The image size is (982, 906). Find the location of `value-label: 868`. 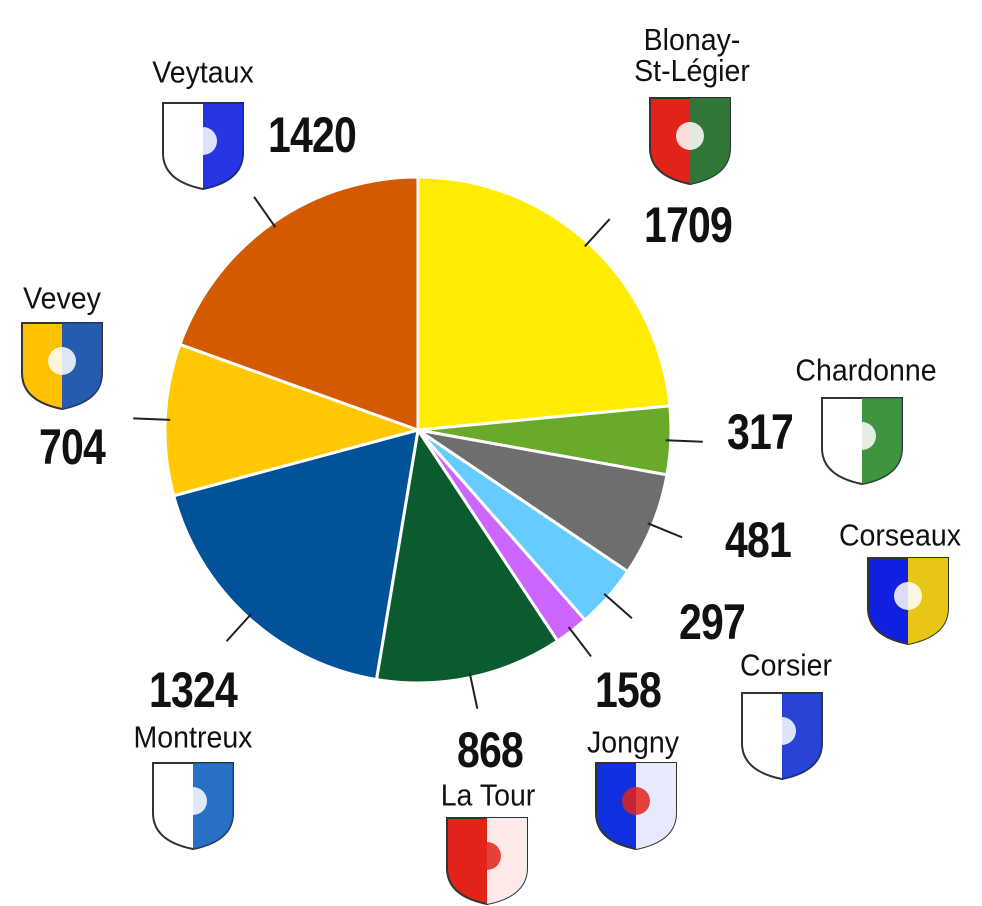

value-label: 868 is located at coordinates (490, 750).